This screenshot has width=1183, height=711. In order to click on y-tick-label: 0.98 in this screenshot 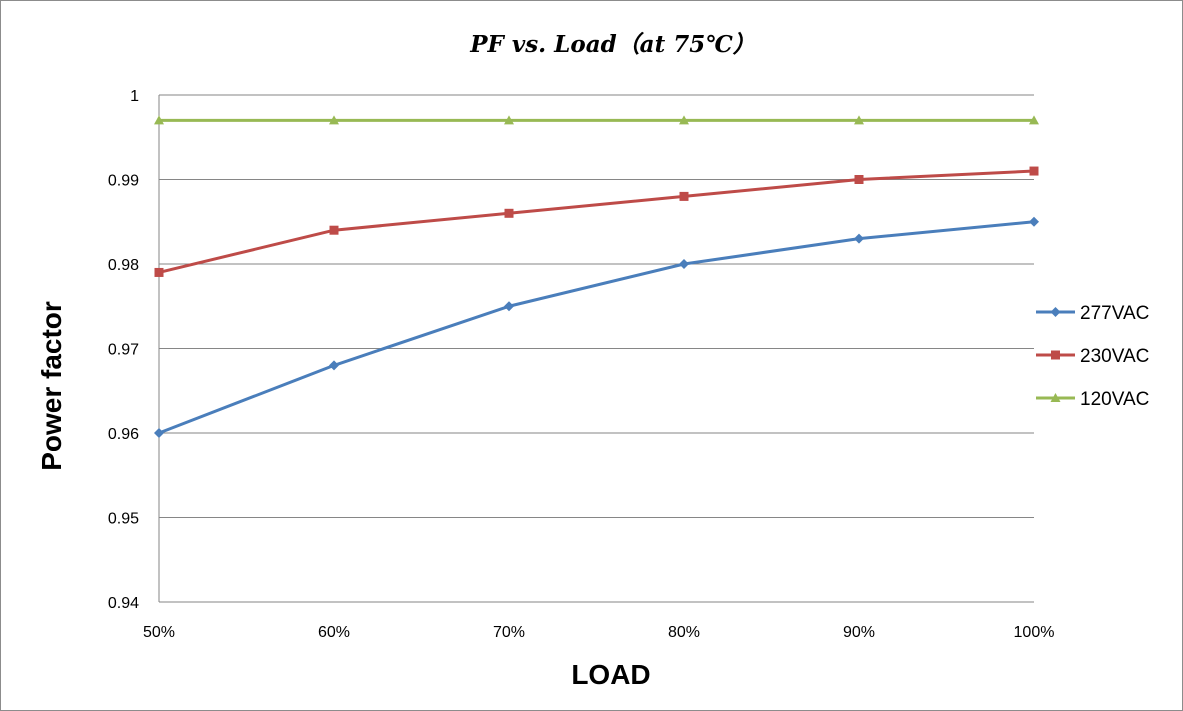, I will do `click(123, 265)`.